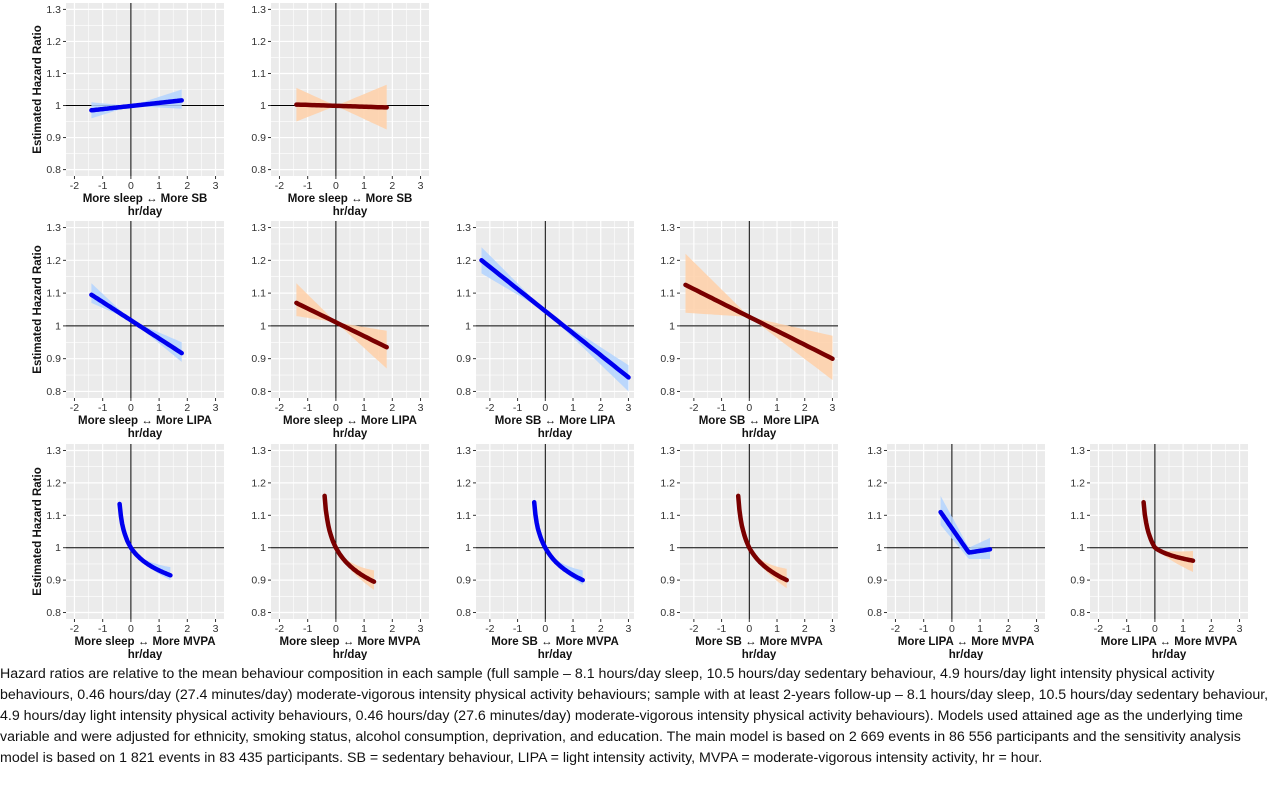 The image size is (1280, 790). I want to click on x-axis-label: More sleep ↔ More LIPA, so click(145, 421).